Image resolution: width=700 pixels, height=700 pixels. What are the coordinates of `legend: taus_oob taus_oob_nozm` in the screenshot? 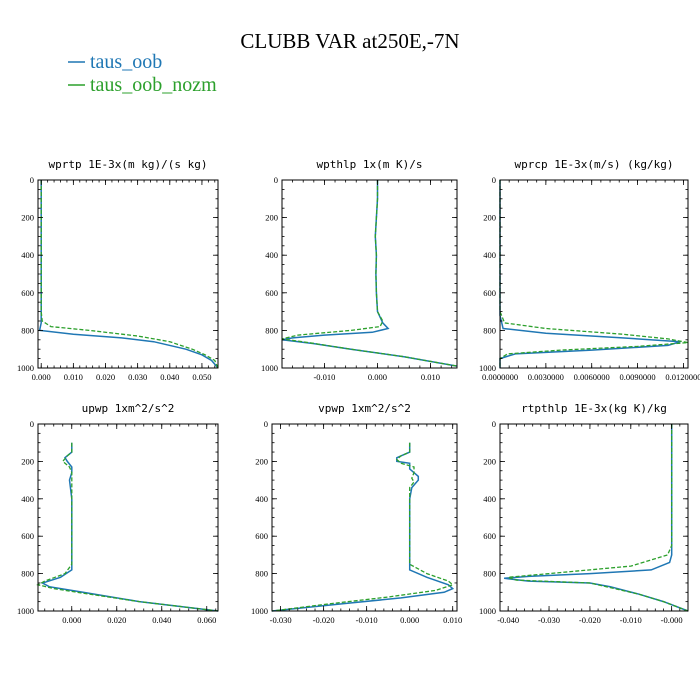 It's located at (142, 73).